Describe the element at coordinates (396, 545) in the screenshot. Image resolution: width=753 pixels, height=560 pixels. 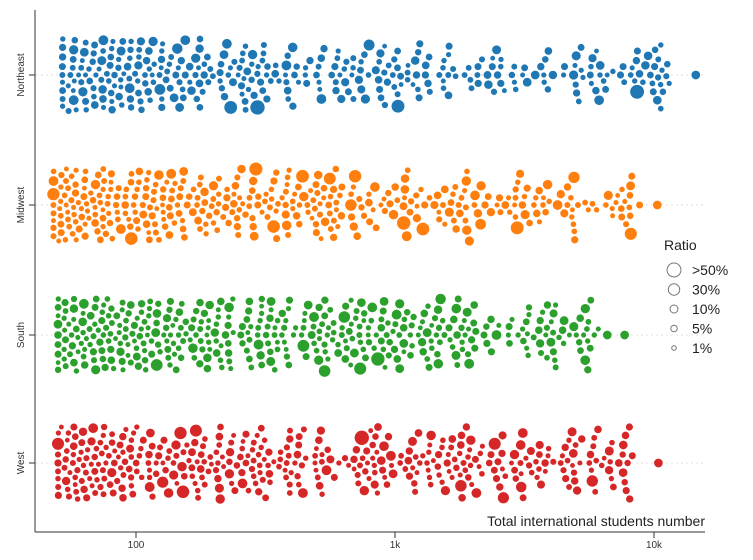
I see `x-tick-label: 1k` at that location.